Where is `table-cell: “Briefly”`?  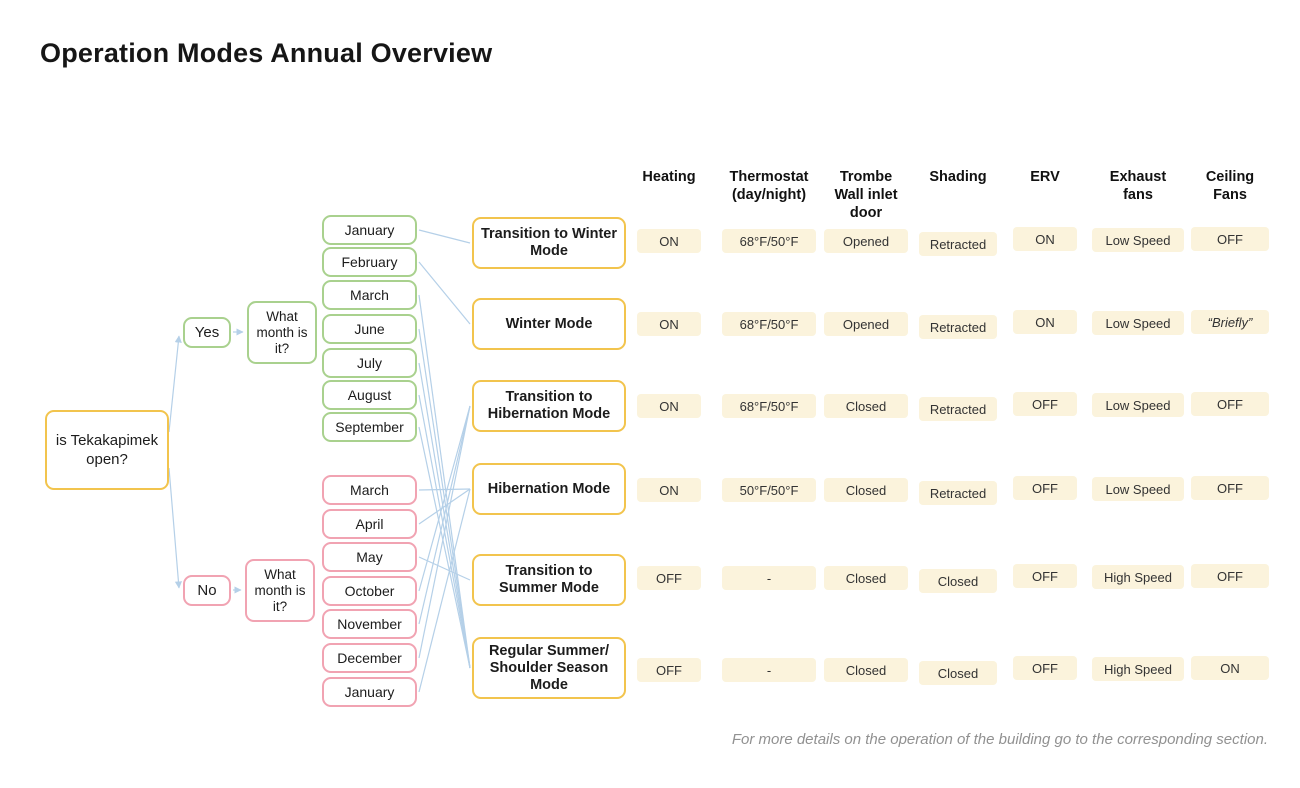
table-cell: “Briefly” is located at coordinates (1230, 322).